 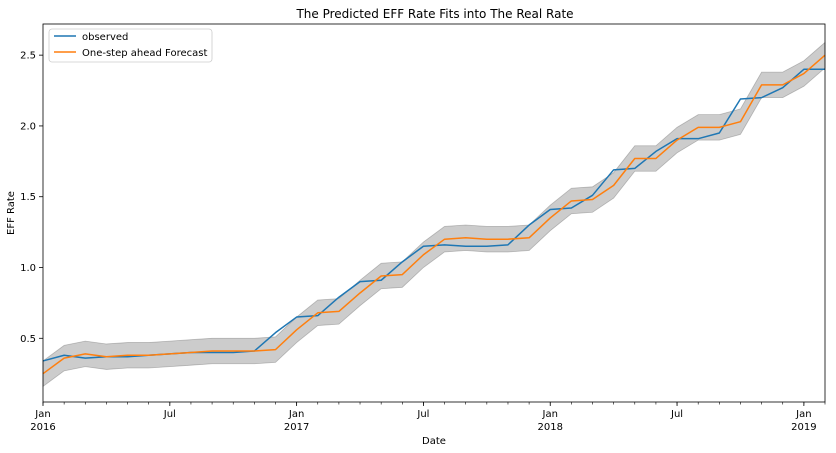 I want to click on y-tick-label: 1.0, so click(x=28, y=268).